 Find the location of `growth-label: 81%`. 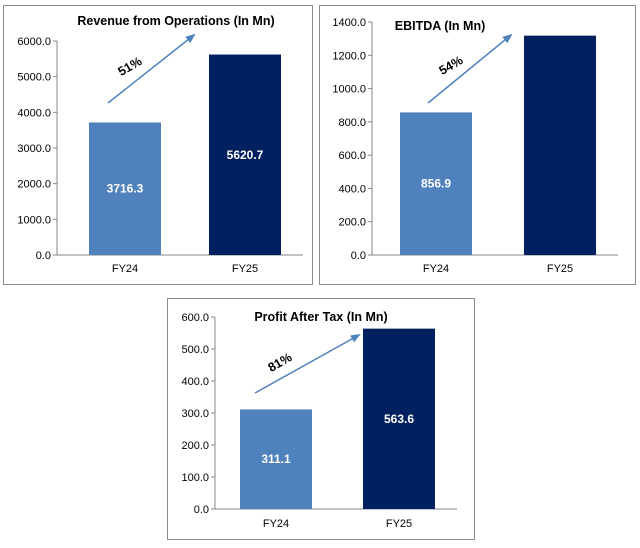

growth-label: 81% is located at coordinates (280, 362).